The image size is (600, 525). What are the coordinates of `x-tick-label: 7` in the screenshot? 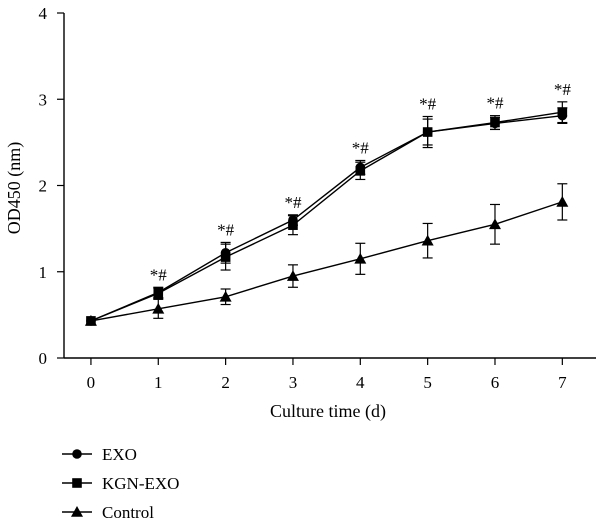 It's located at (562, 382).